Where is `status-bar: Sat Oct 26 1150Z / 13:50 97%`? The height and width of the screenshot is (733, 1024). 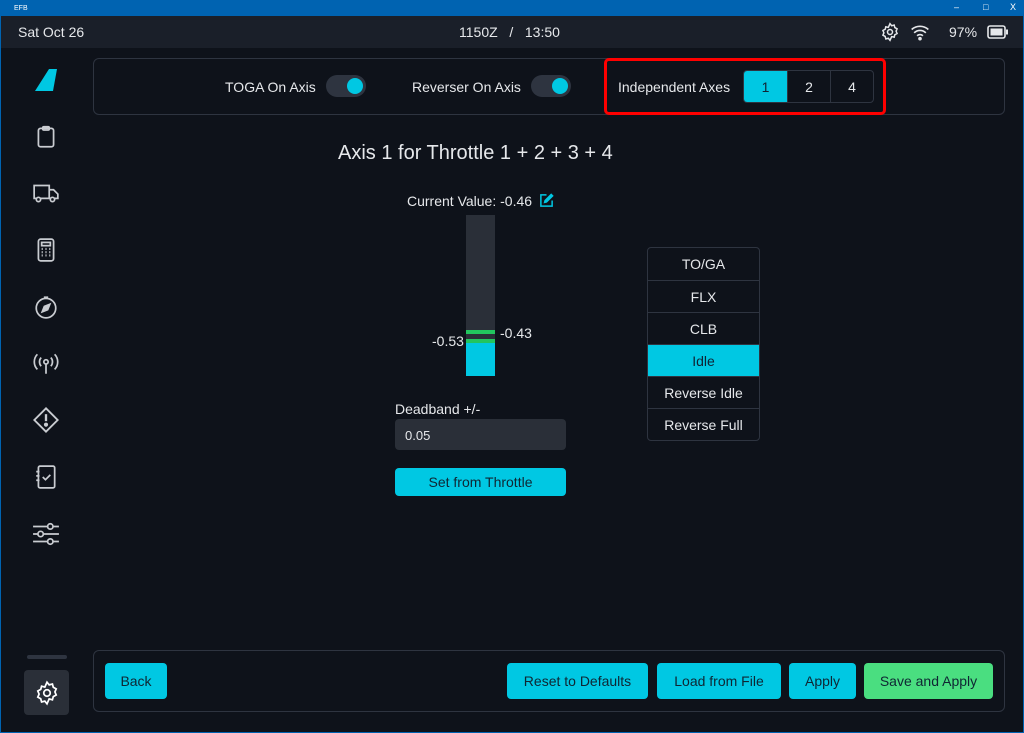
status-bar: Sat Oct 26 1150Z / 13:50 97% is located at coordinates (512, 32).